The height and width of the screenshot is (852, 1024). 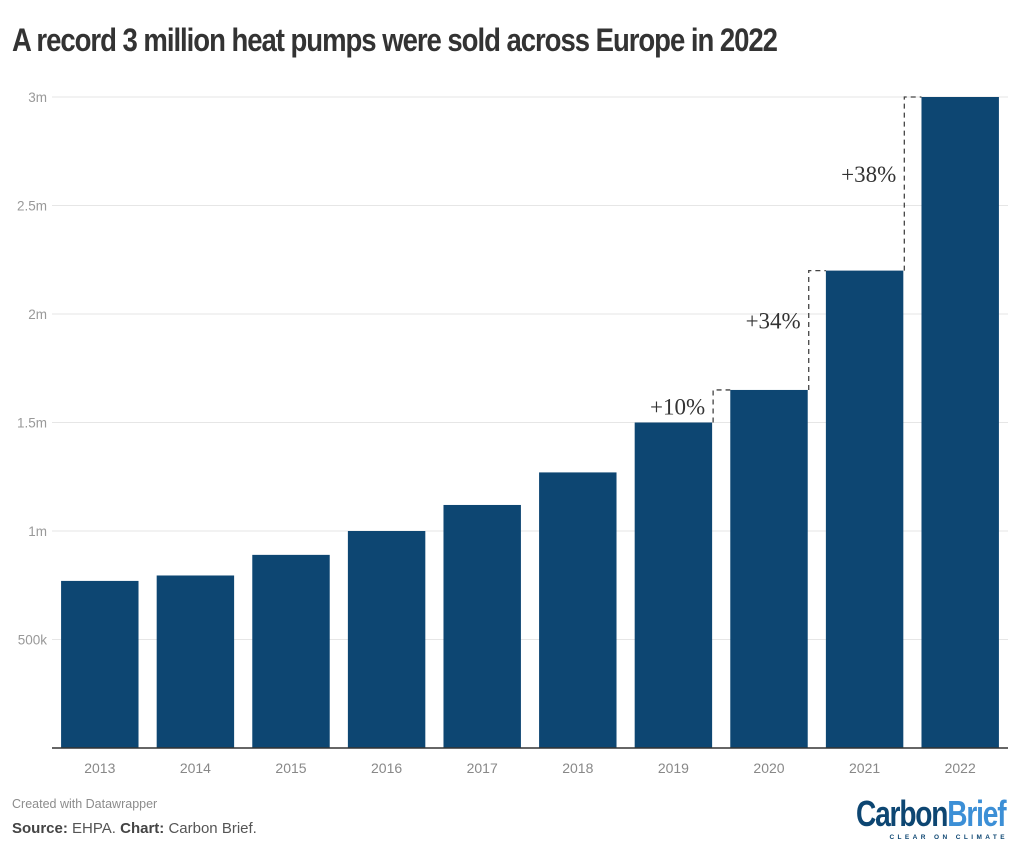 What do you see at coordinates (212, 828) in the screenshot?
I see `chart-credit-value: Carbon Brief.` at bounding box center [212, 828].